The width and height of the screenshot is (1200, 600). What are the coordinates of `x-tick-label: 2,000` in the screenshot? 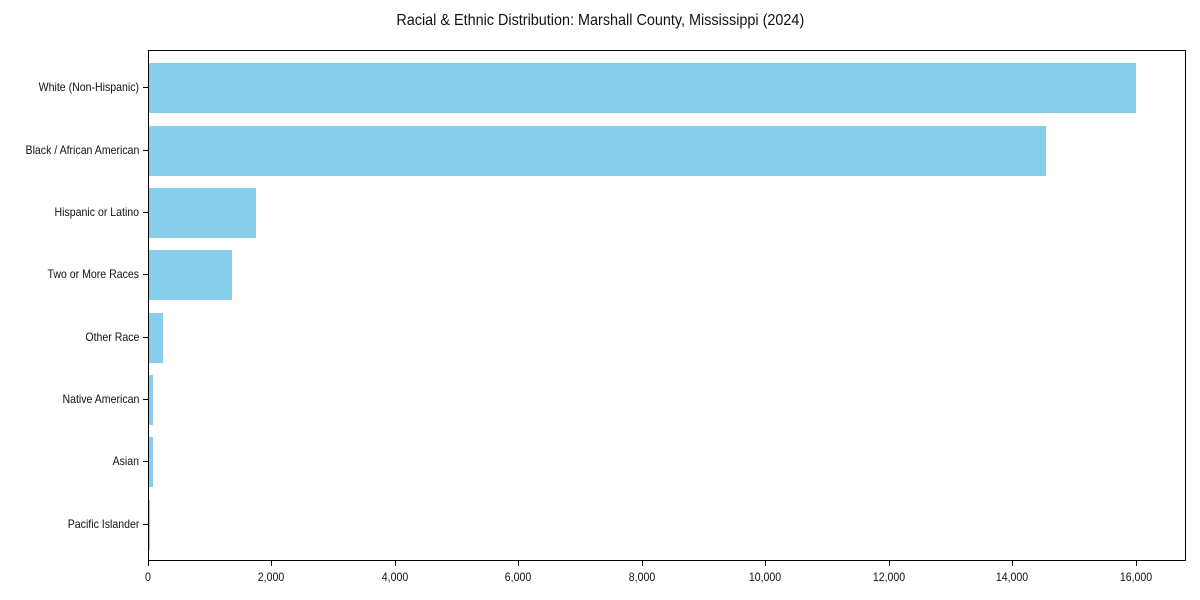 It's located at (271, 577).